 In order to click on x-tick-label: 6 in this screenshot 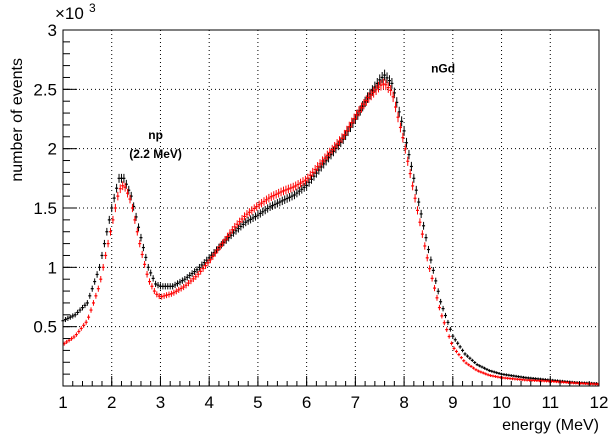, I will do `click(306, 402)`.